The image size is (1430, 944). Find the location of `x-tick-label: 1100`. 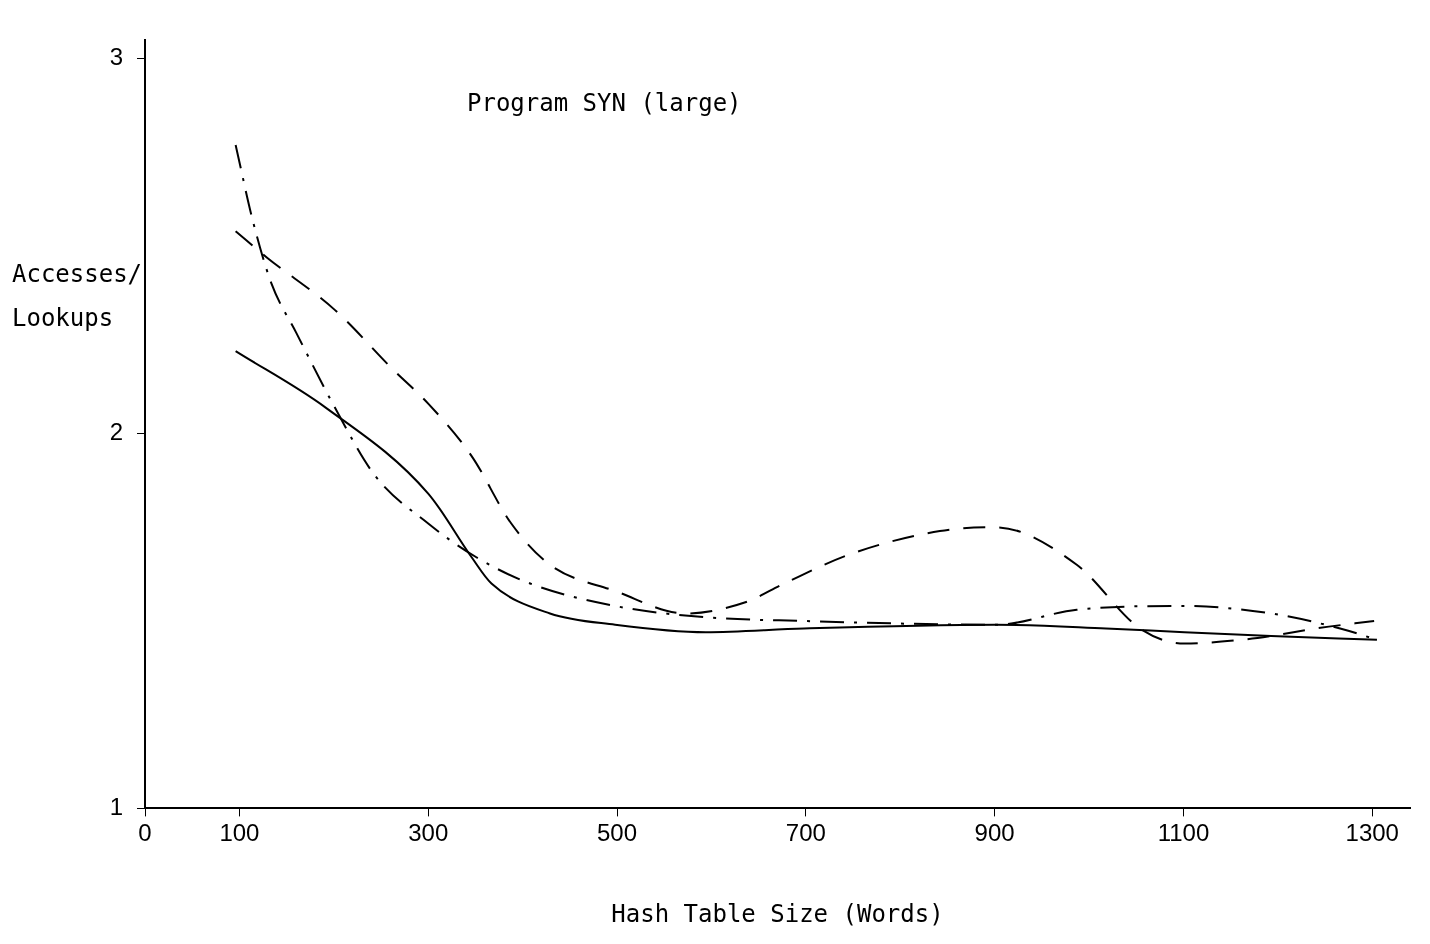

x-tick-label: 1100 is located at coordinates (1183, 833).